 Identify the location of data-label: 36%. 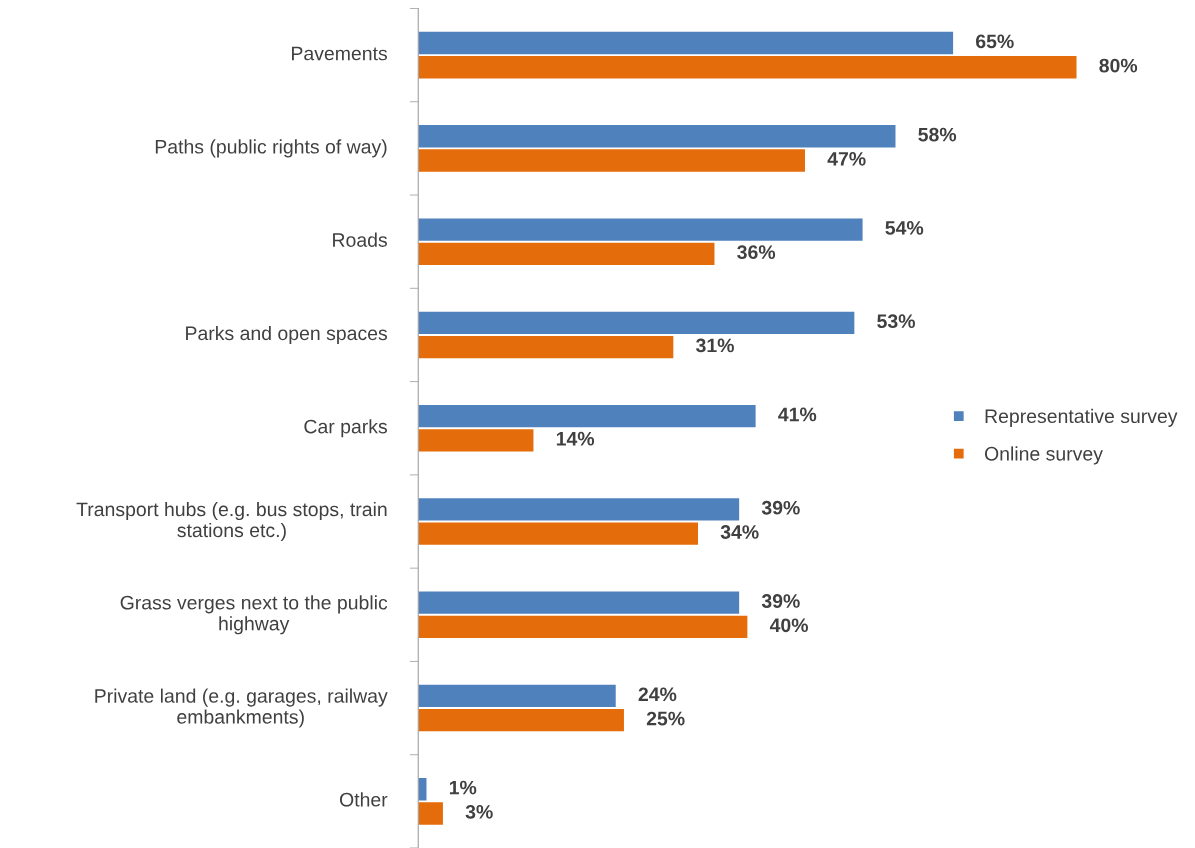
(756, 252).